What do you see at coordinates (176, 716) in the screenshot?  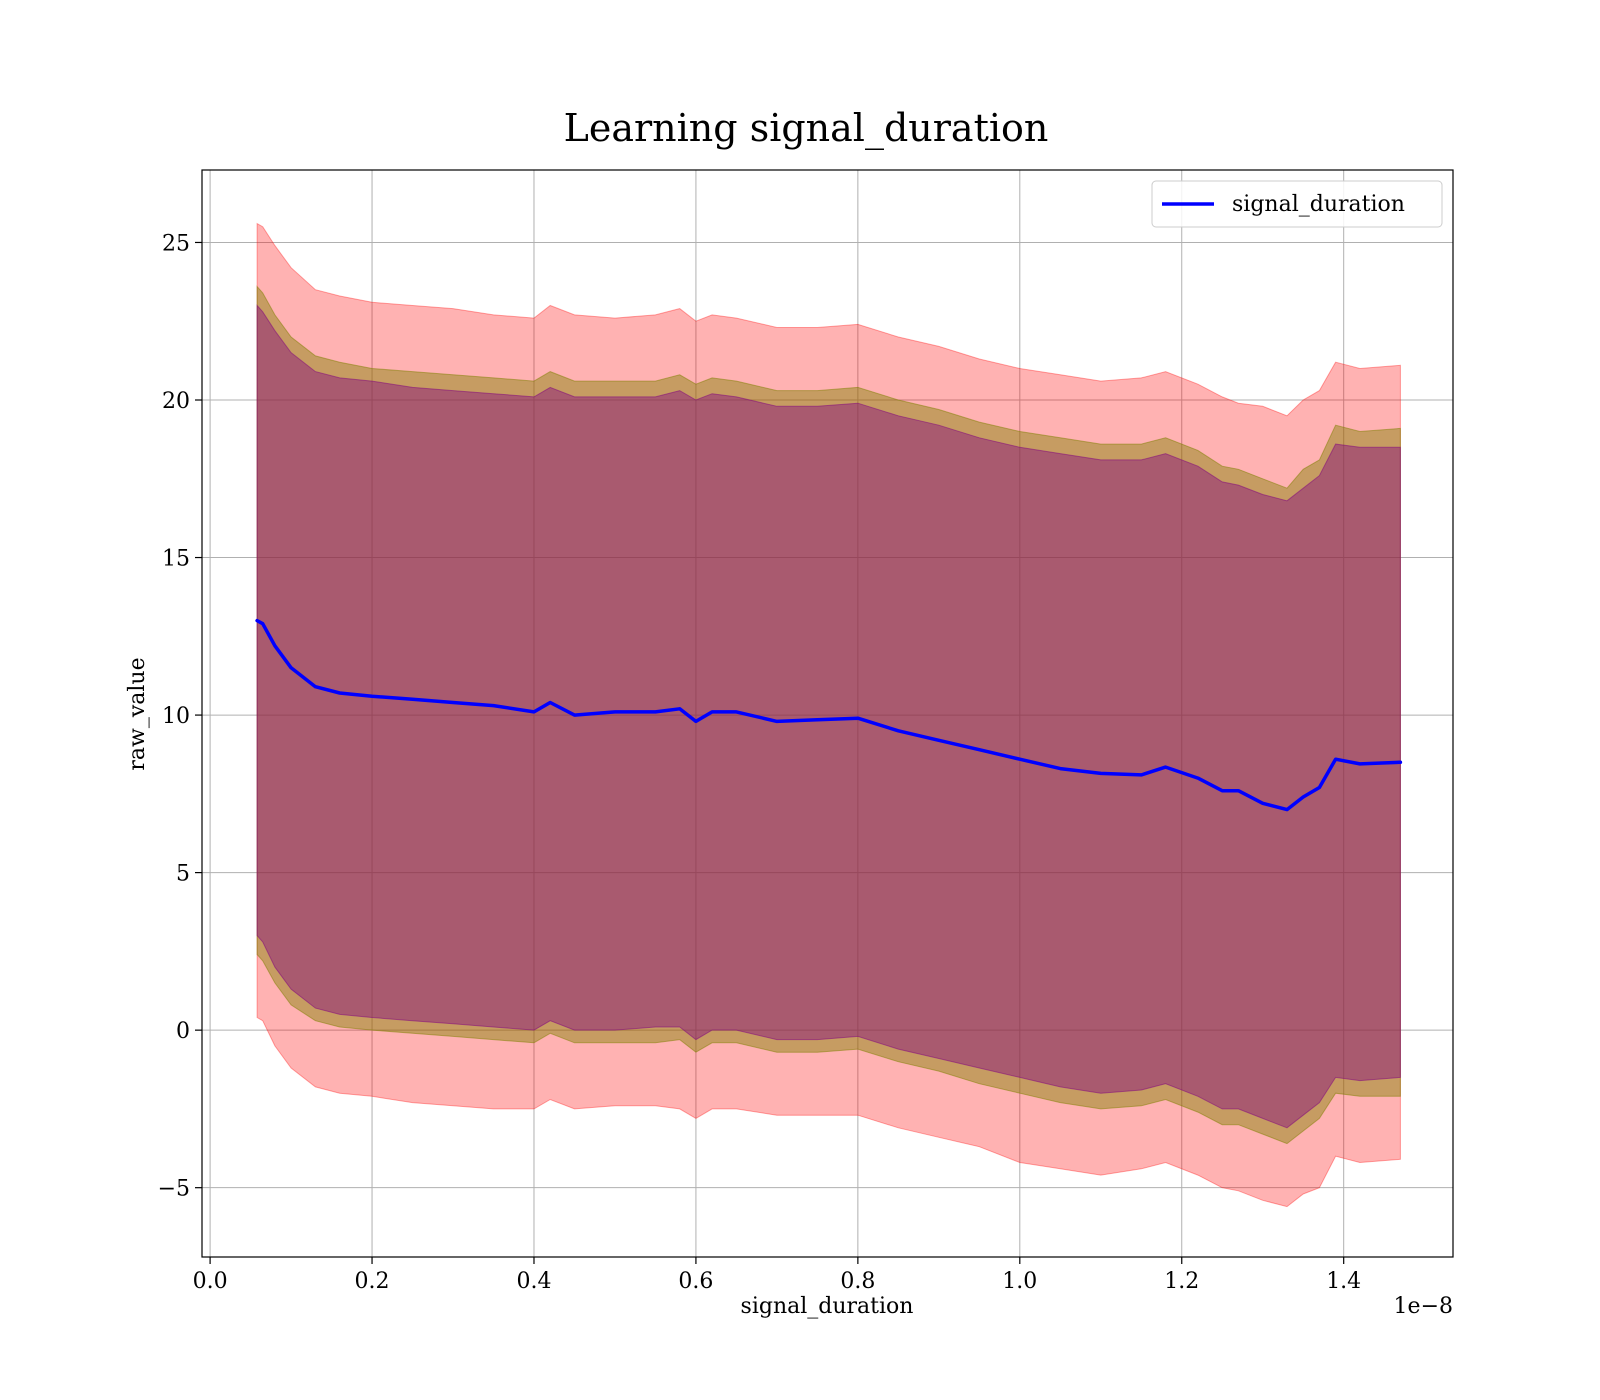 I see `y-tick-label: 10` at bounding box center [176, 716].